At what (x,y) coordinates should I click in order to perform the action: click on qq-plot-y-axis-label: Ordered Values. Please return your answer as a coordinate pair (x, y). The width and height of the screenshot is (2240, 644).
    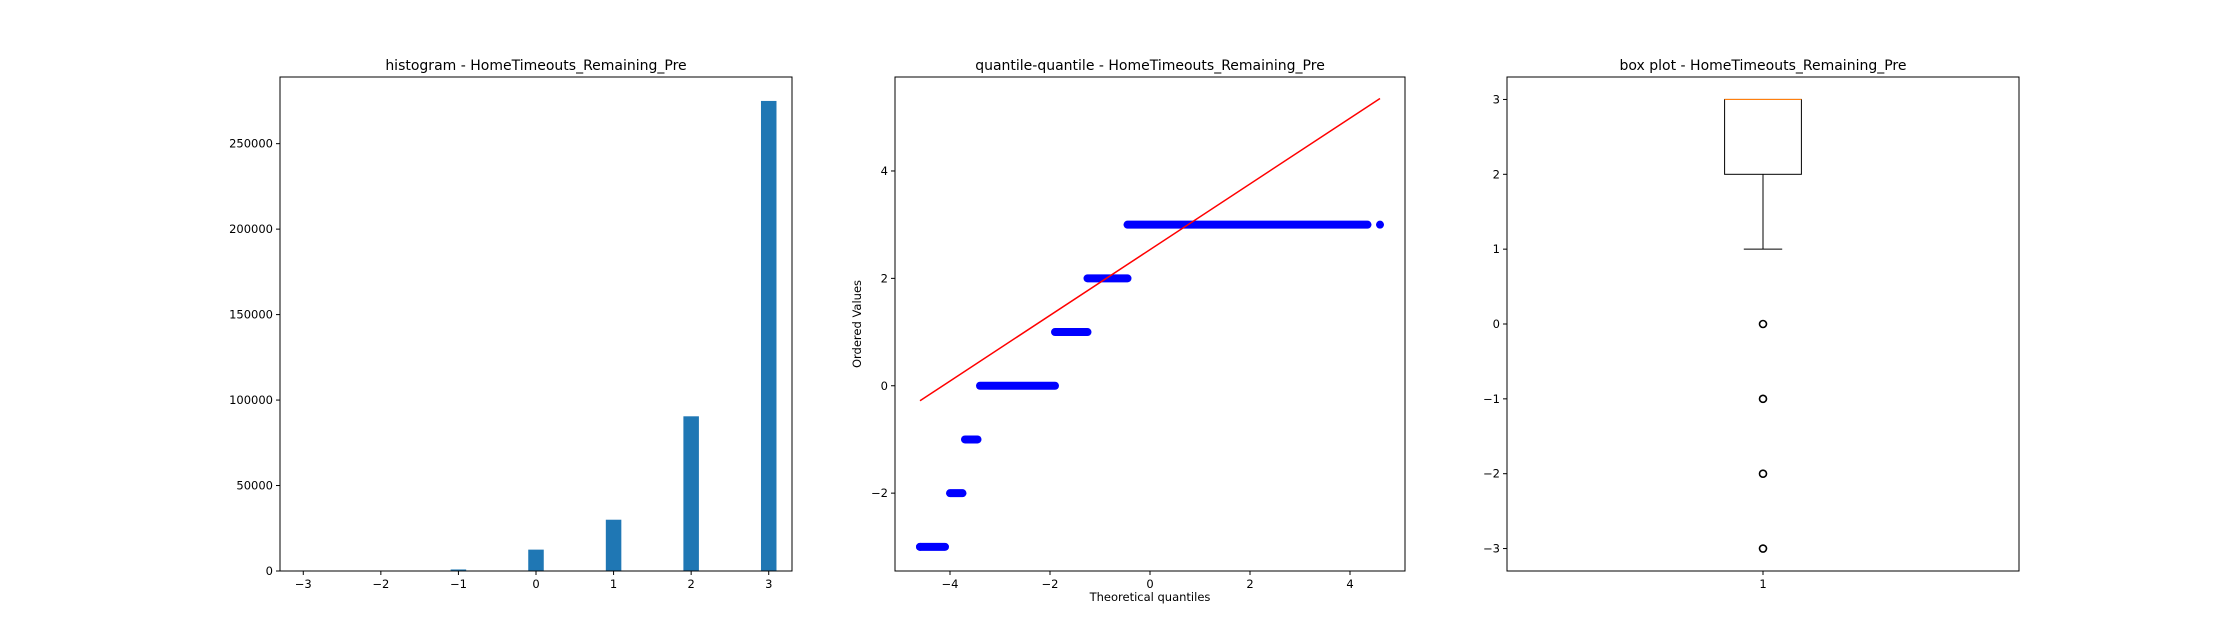
    Looking at the image, I should click on (857, 324).